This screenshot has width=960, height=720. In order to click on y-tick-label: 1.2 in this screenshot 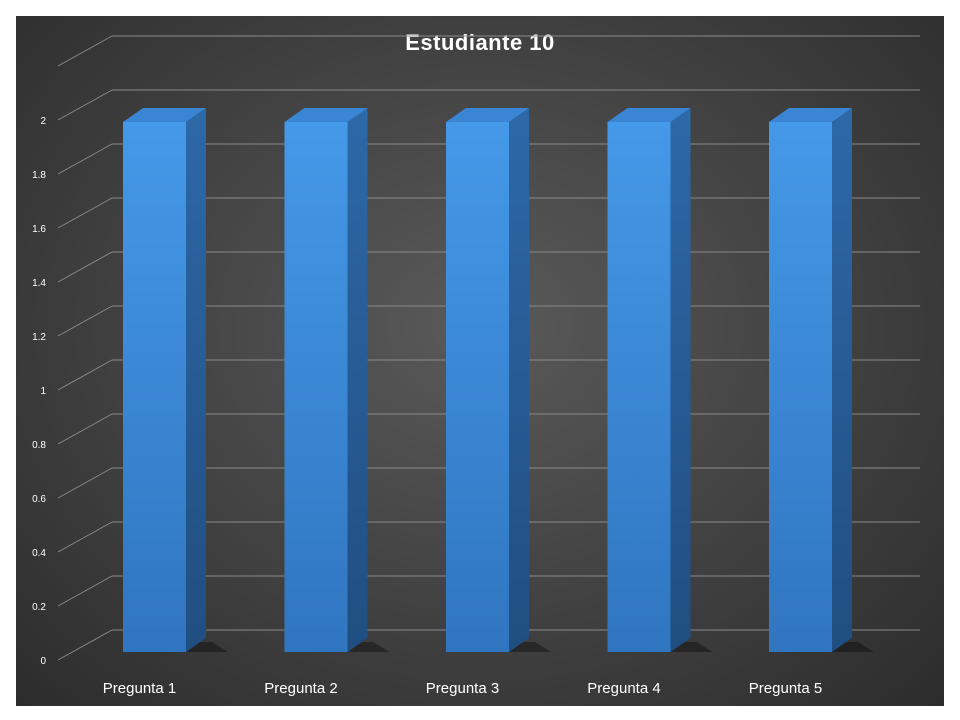, I will do `click(39, 337)`.